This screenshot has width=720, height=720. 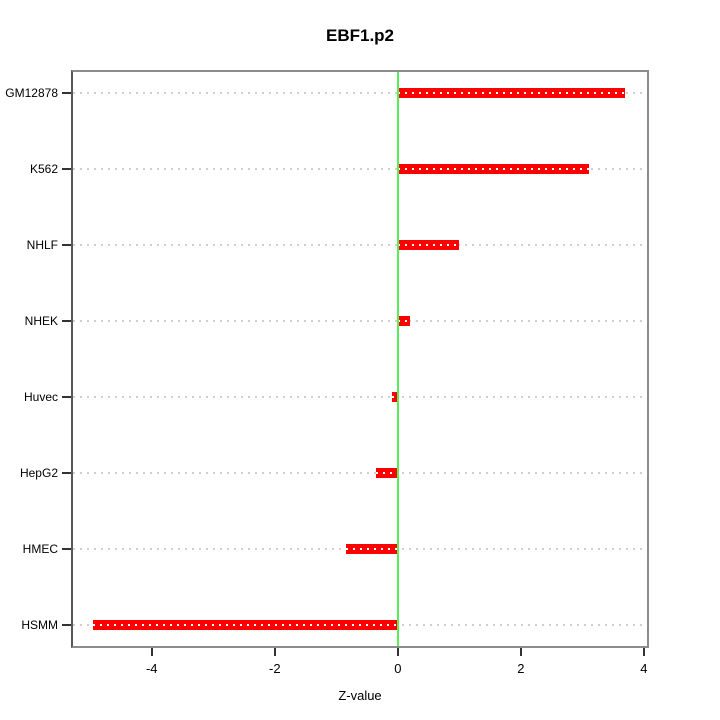 What do you see at coordinates (360, 695) in the screenshot?
I see `x-axis-title: Z-value` at bounding box center [360, 695].